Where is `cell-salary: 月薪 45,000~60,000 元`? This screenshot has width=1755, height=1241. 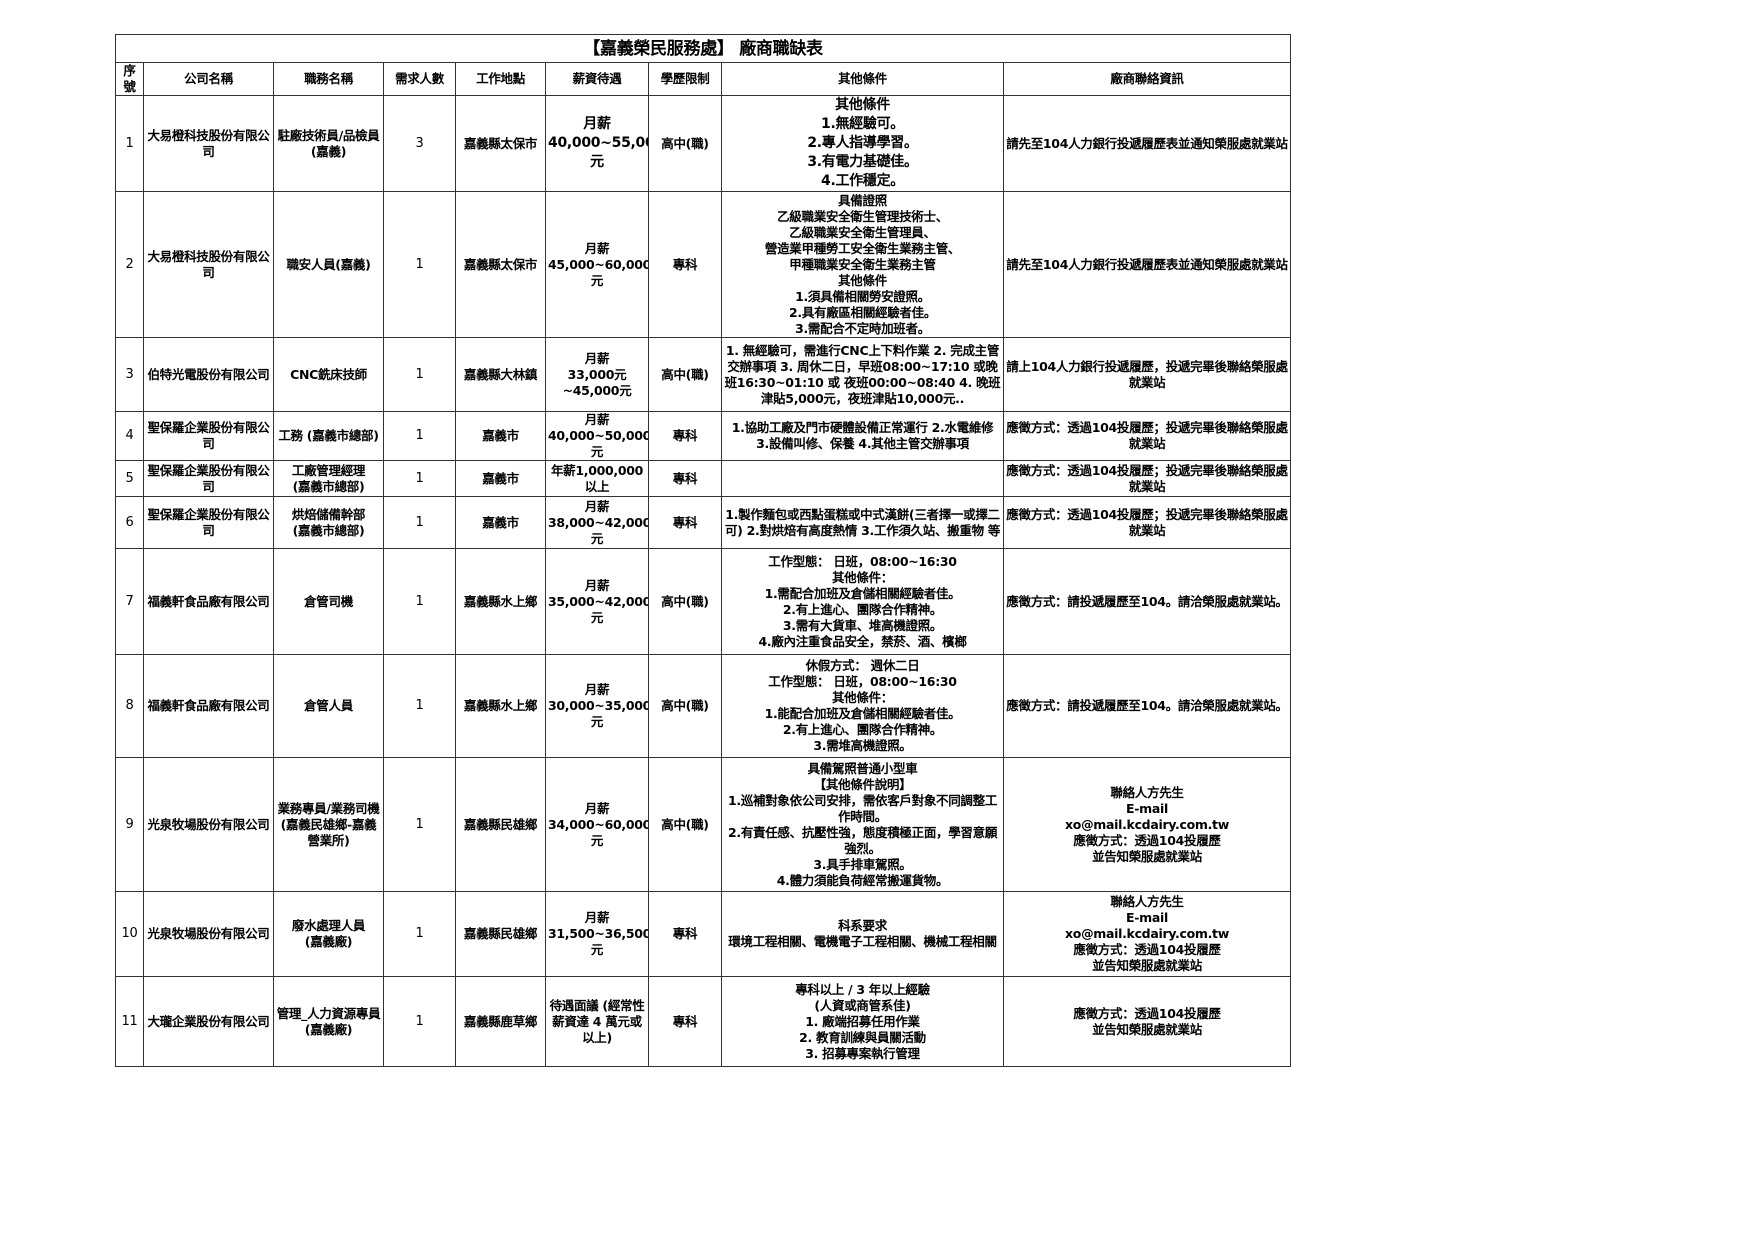 cell-salary: 月薪 45,000~60,000 元 is located at coordinates (597, 264).